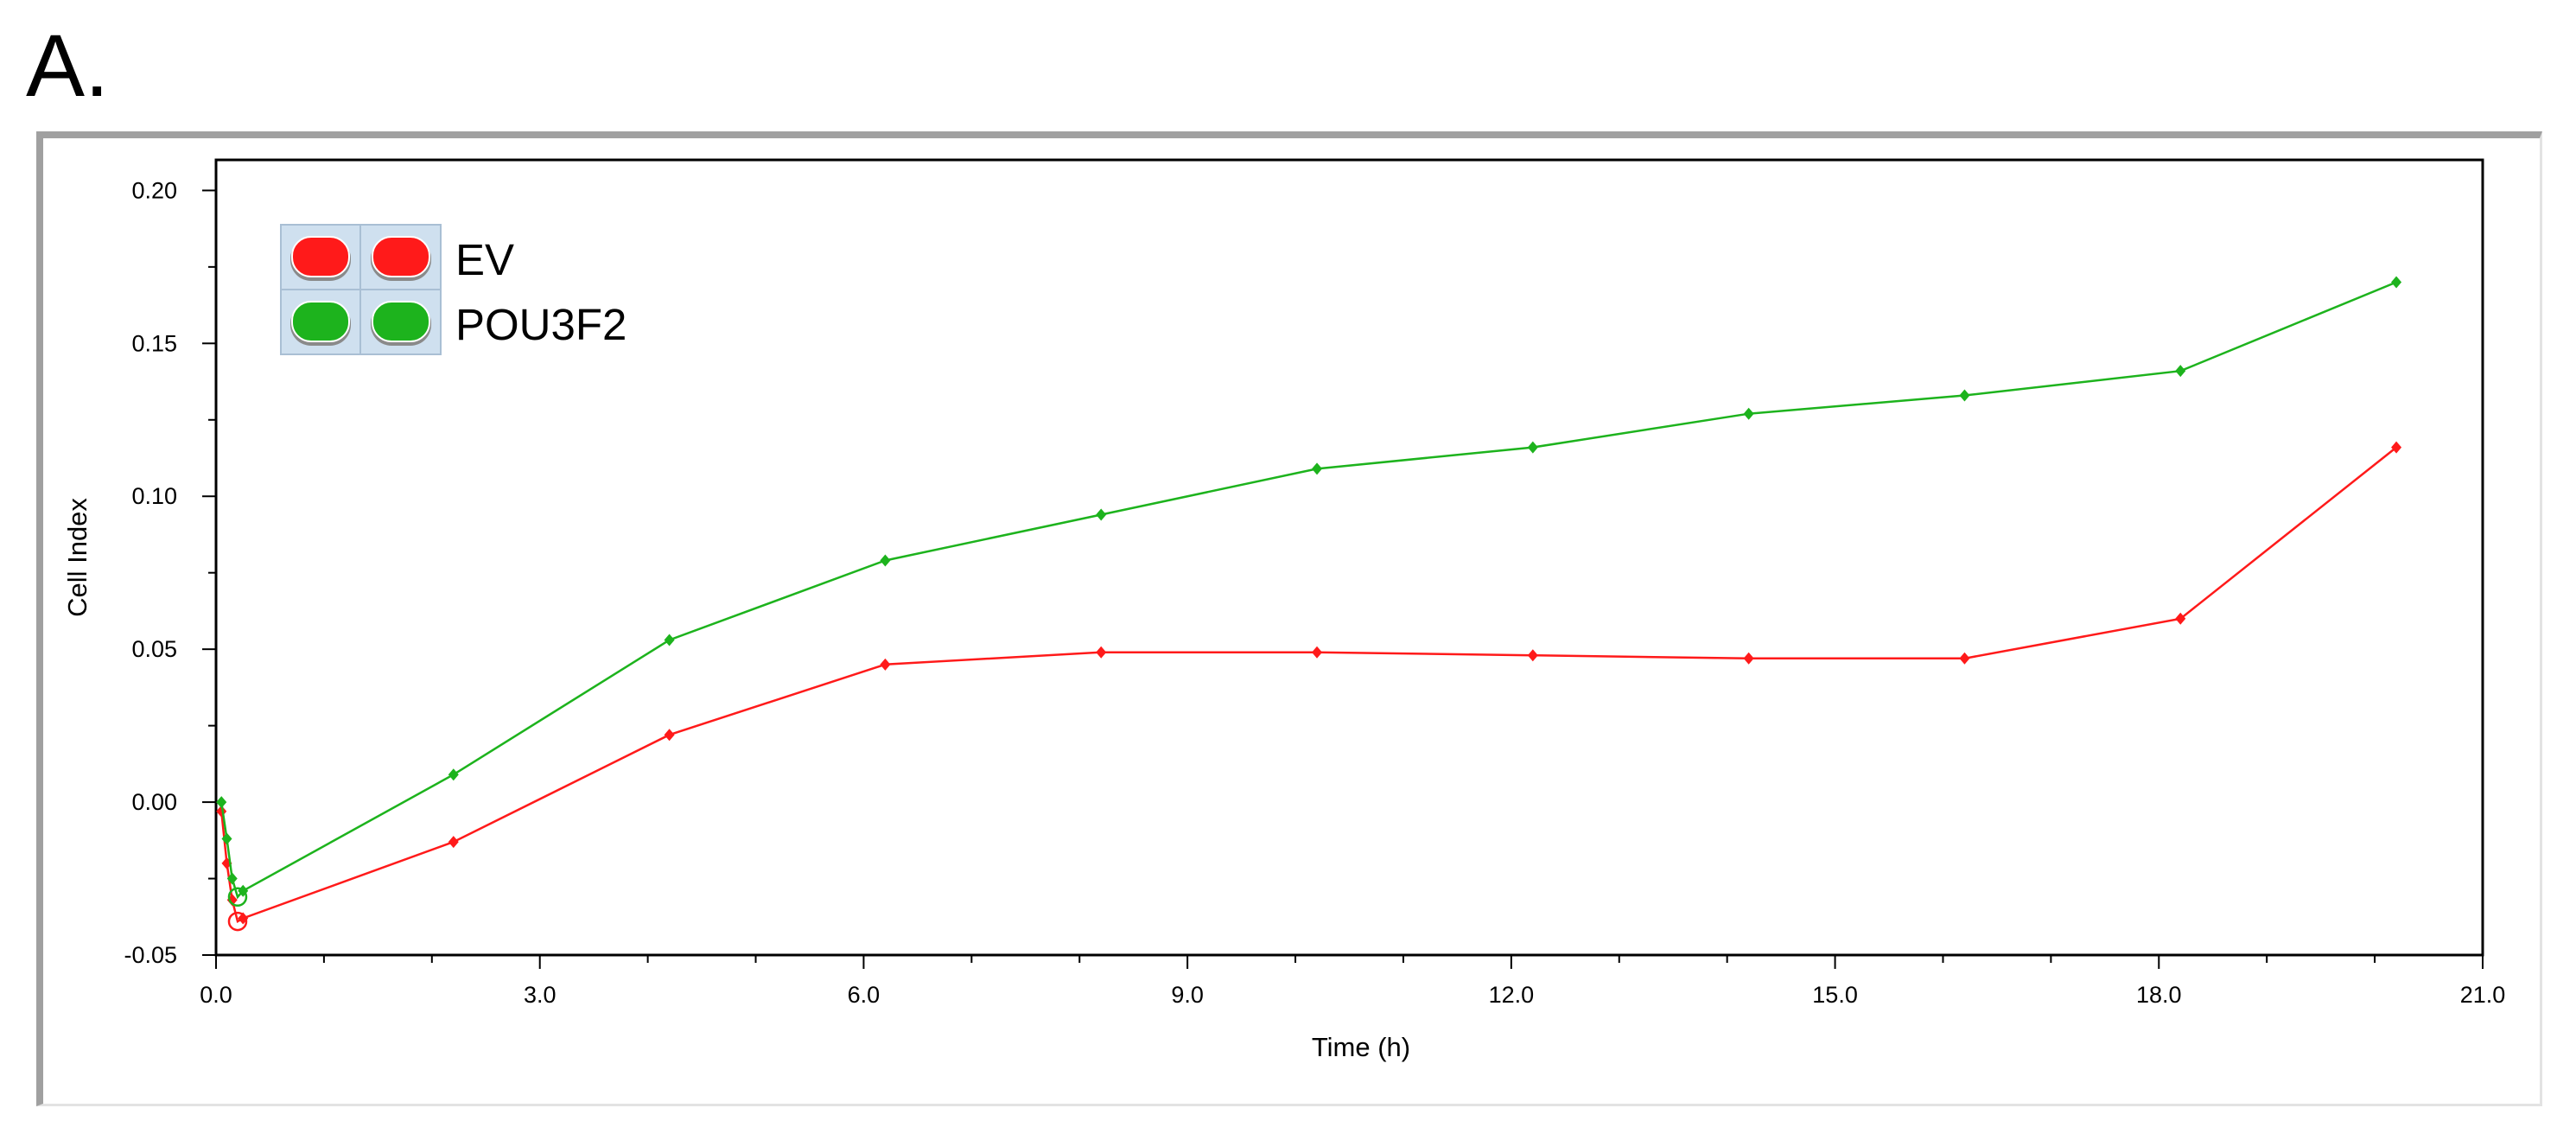  Describe the element at coordinates (1352, 981) in the screenshot. I see `x-axis-ticks: 0.0 3.0 6.0 9.0 12.0 15.0 18.0 21.0` at that location.